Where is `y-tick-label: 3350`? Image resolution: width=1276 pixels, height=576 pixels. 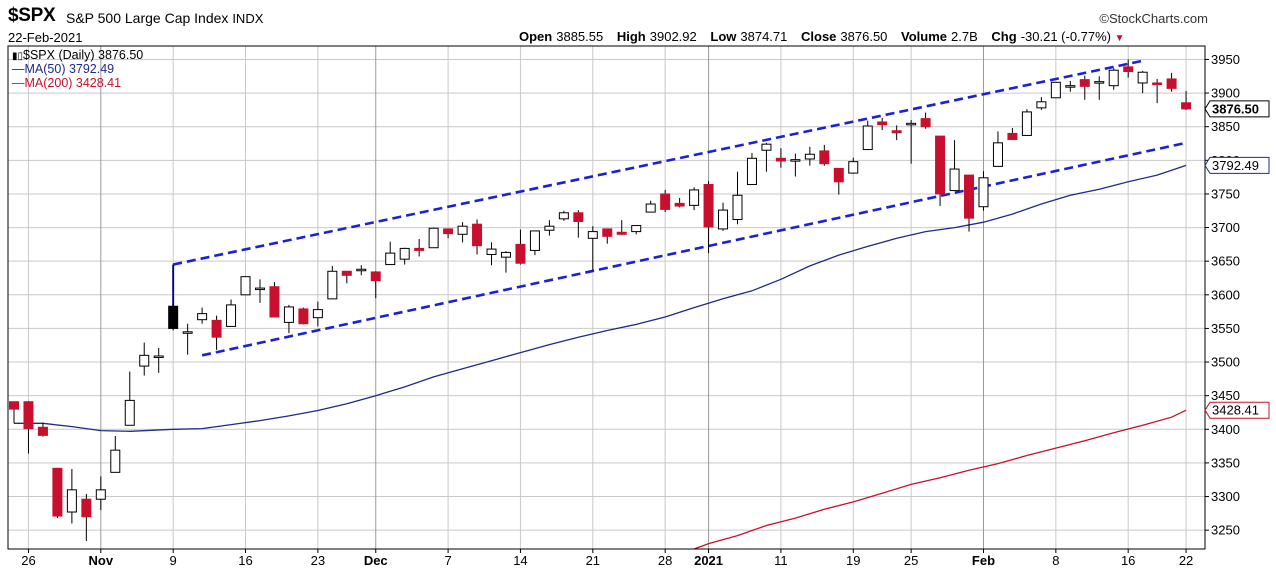 y-tick-label: 3350 is located at coordinates (1225, 462).